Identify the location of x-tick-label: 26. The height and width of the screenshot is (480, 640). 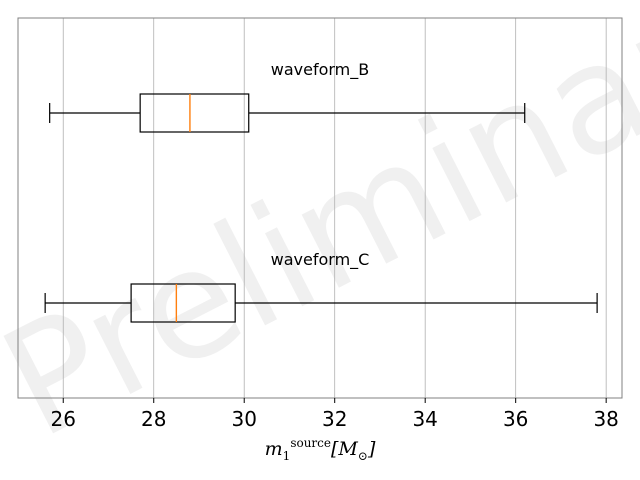
(63, 419).